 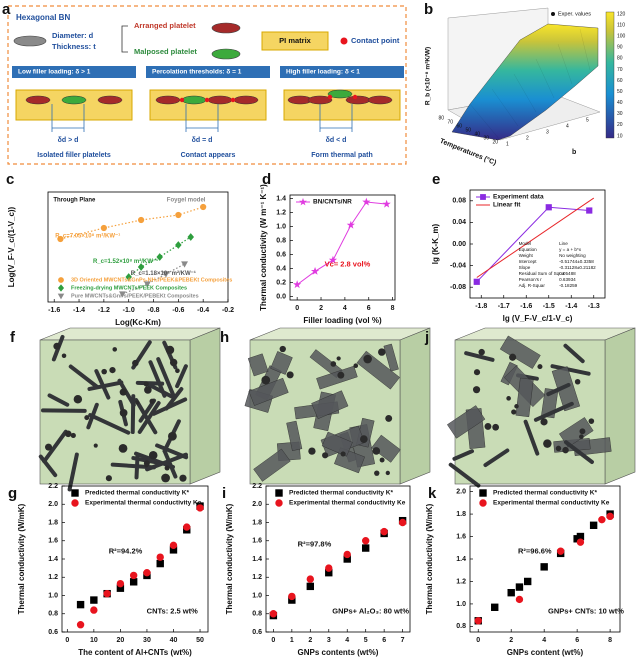 I want to click on legend-label: Experiment data, so click(x=518, y=197).